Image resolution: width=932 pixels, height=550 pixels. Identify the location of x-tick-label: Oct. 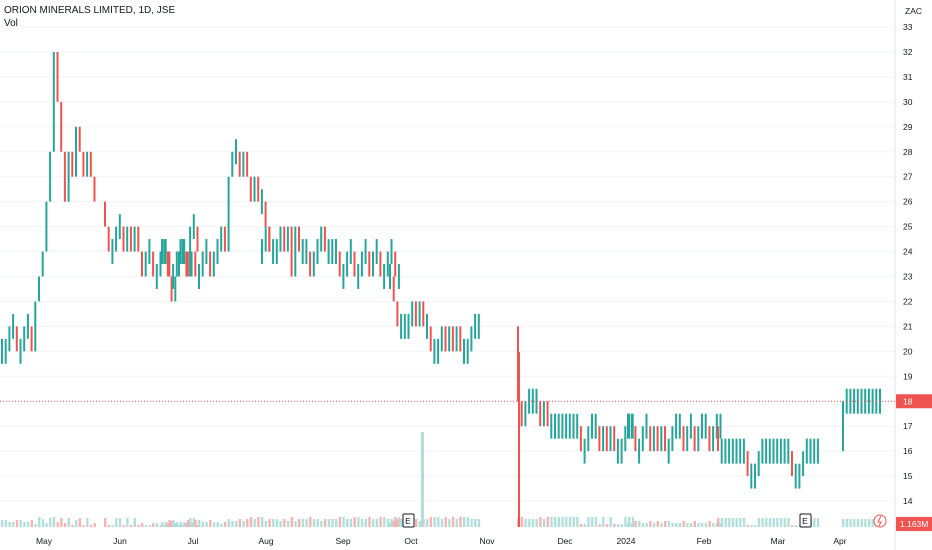
(411, 541).